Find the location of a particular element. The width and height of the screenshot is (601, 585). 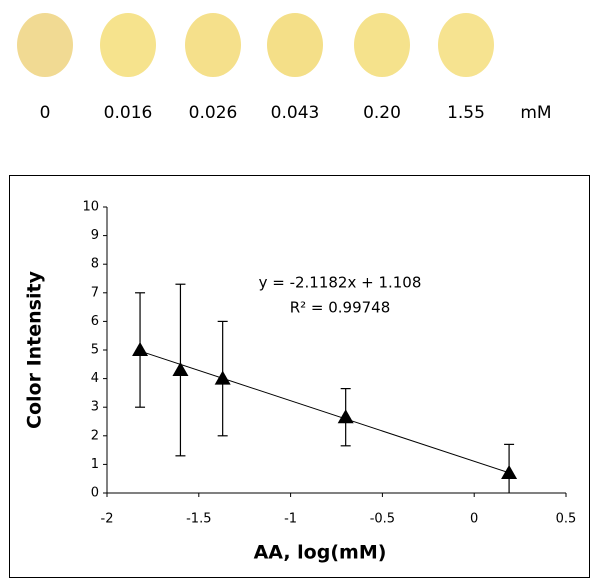

spot-label: 0.026 is located at coordinates (213, 113).